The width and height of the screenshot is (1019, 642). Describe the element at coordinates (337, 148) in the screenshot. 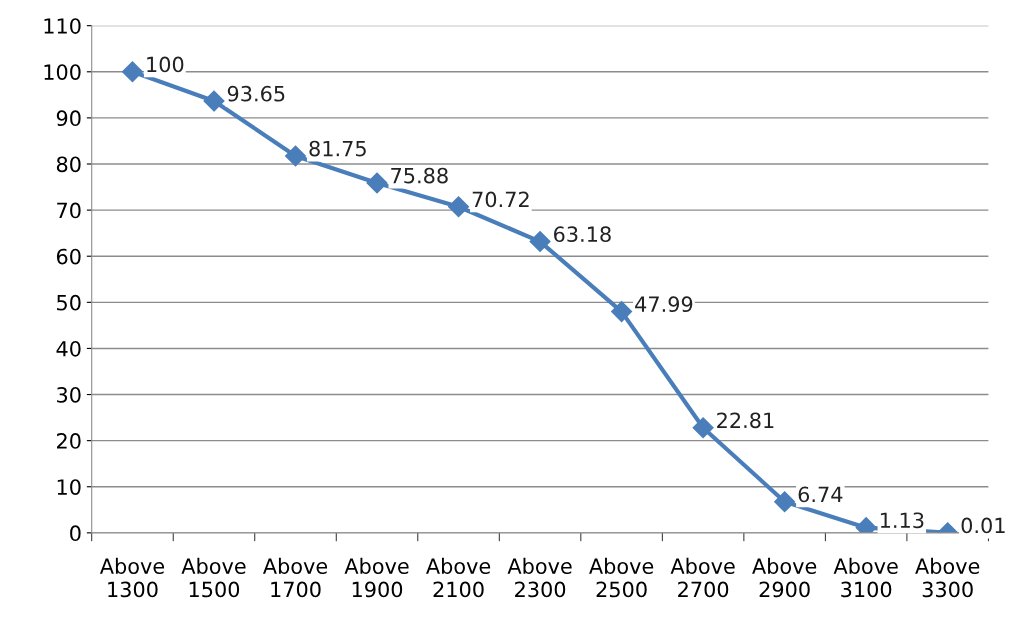

I see `data-label: 81.75` at that location.